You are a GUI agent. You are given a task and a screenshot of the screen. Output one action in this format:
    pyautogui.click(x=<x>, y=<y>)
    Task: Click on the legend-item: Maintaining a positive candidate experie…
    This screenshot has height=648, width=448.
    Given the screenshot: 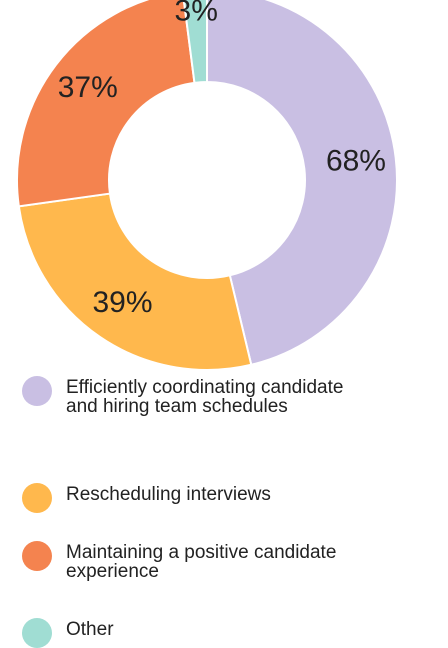 What is the action you would take?
    pyautogui.click(x=194, y=561)
    